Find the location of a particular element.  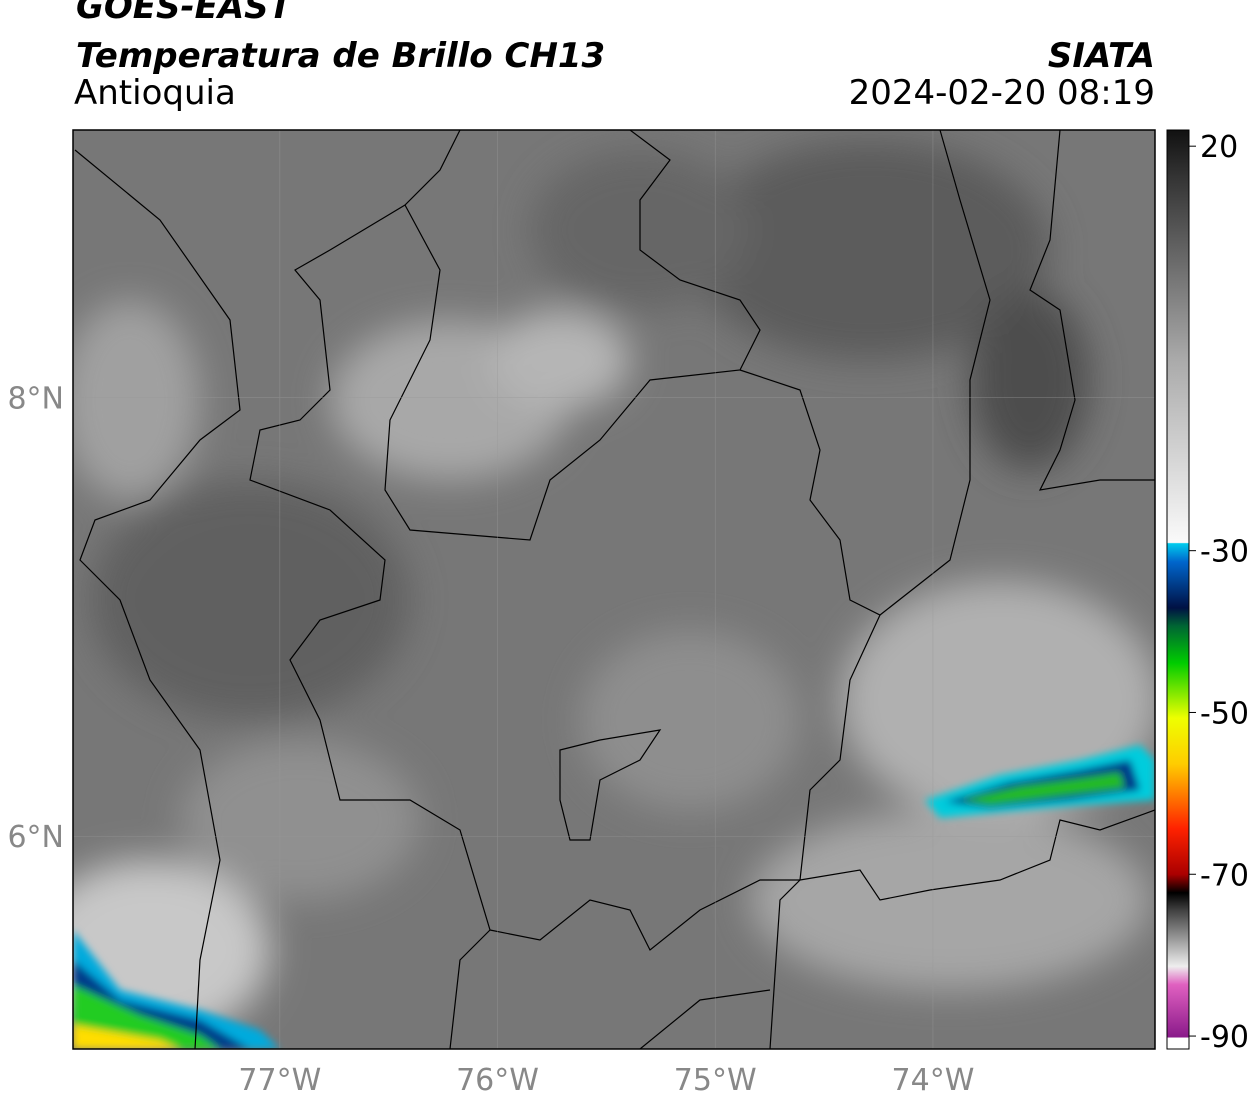

x-tick-label: 77°W is located at coordinates (279, 1080).